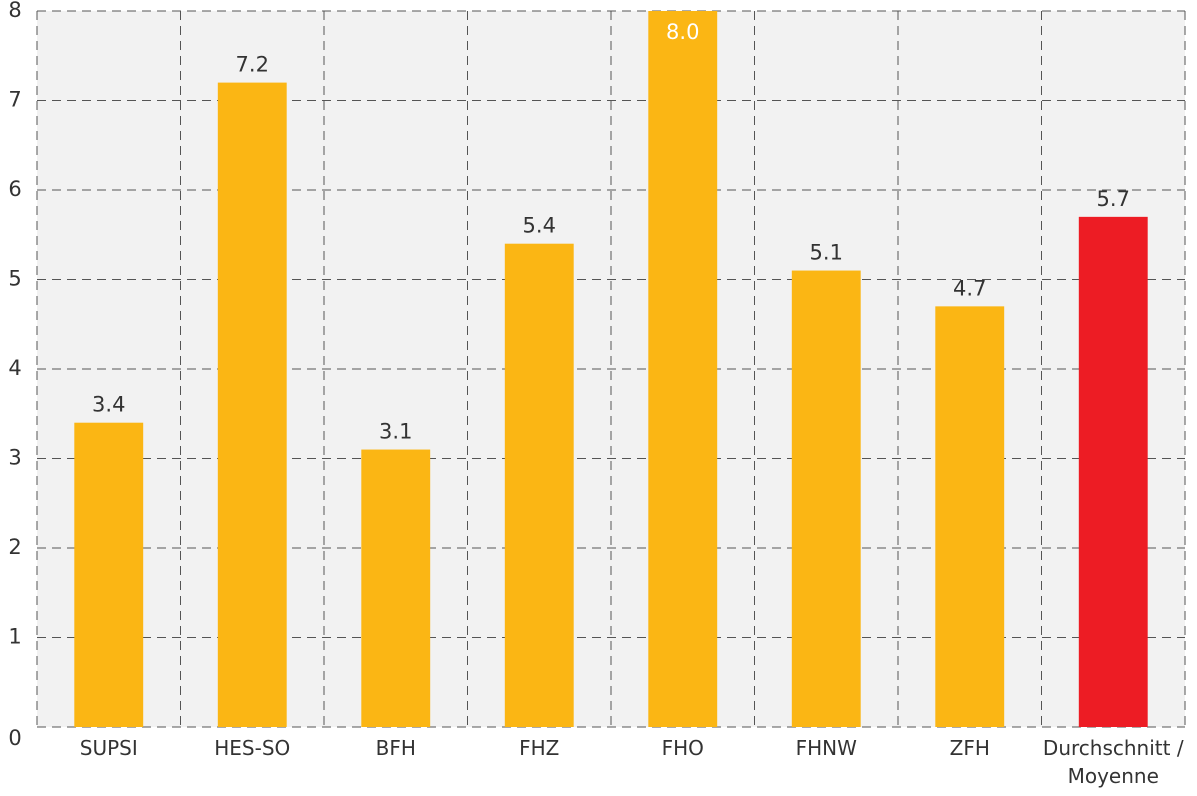 The image size is (1197, 796). Describe the element at coordinates (108, 748) in the screenshot. I see `x-tick-label: SUPSI` at that location.